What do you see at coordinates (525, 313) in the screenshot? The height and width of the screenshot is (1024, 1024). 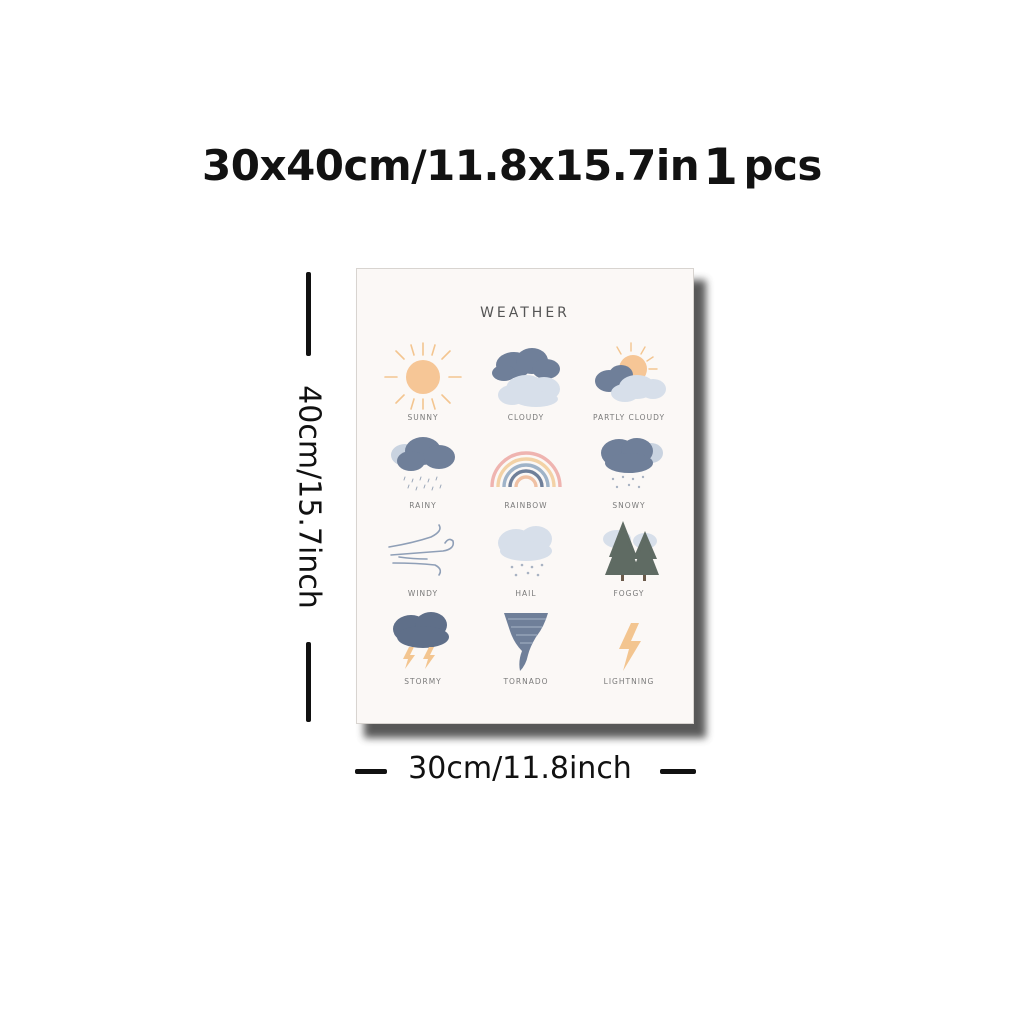 I see `poster-title: WEATHER` at bounding box center [525, 313].